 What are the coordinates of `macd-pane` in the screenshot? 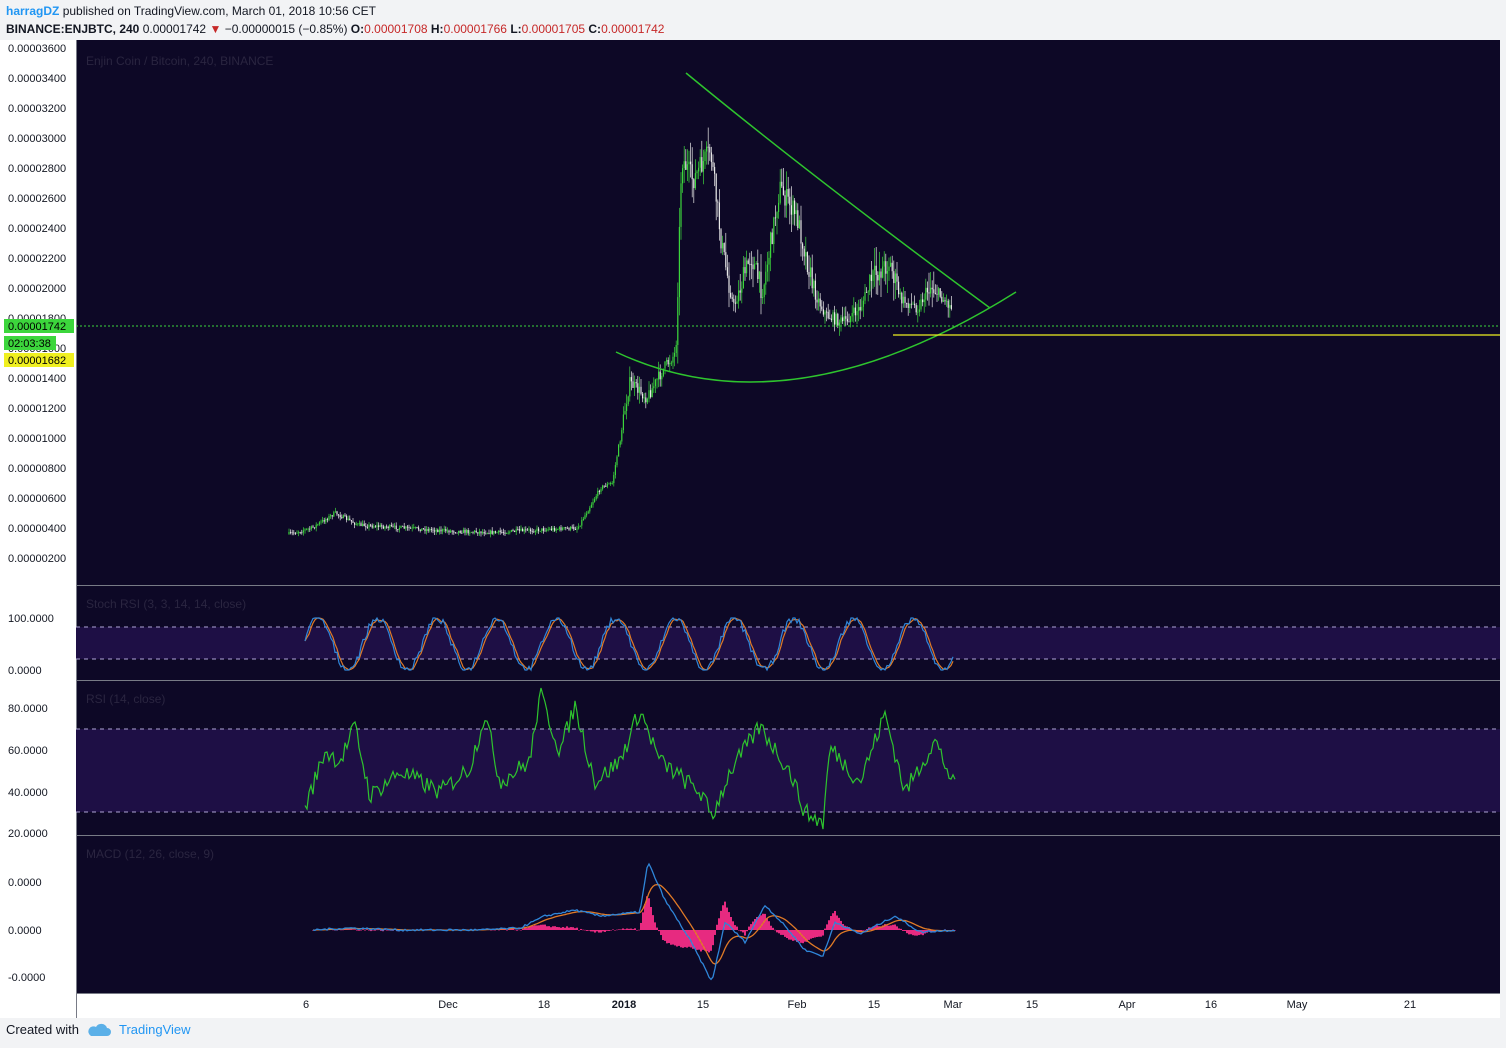 It's located at (788, 914).